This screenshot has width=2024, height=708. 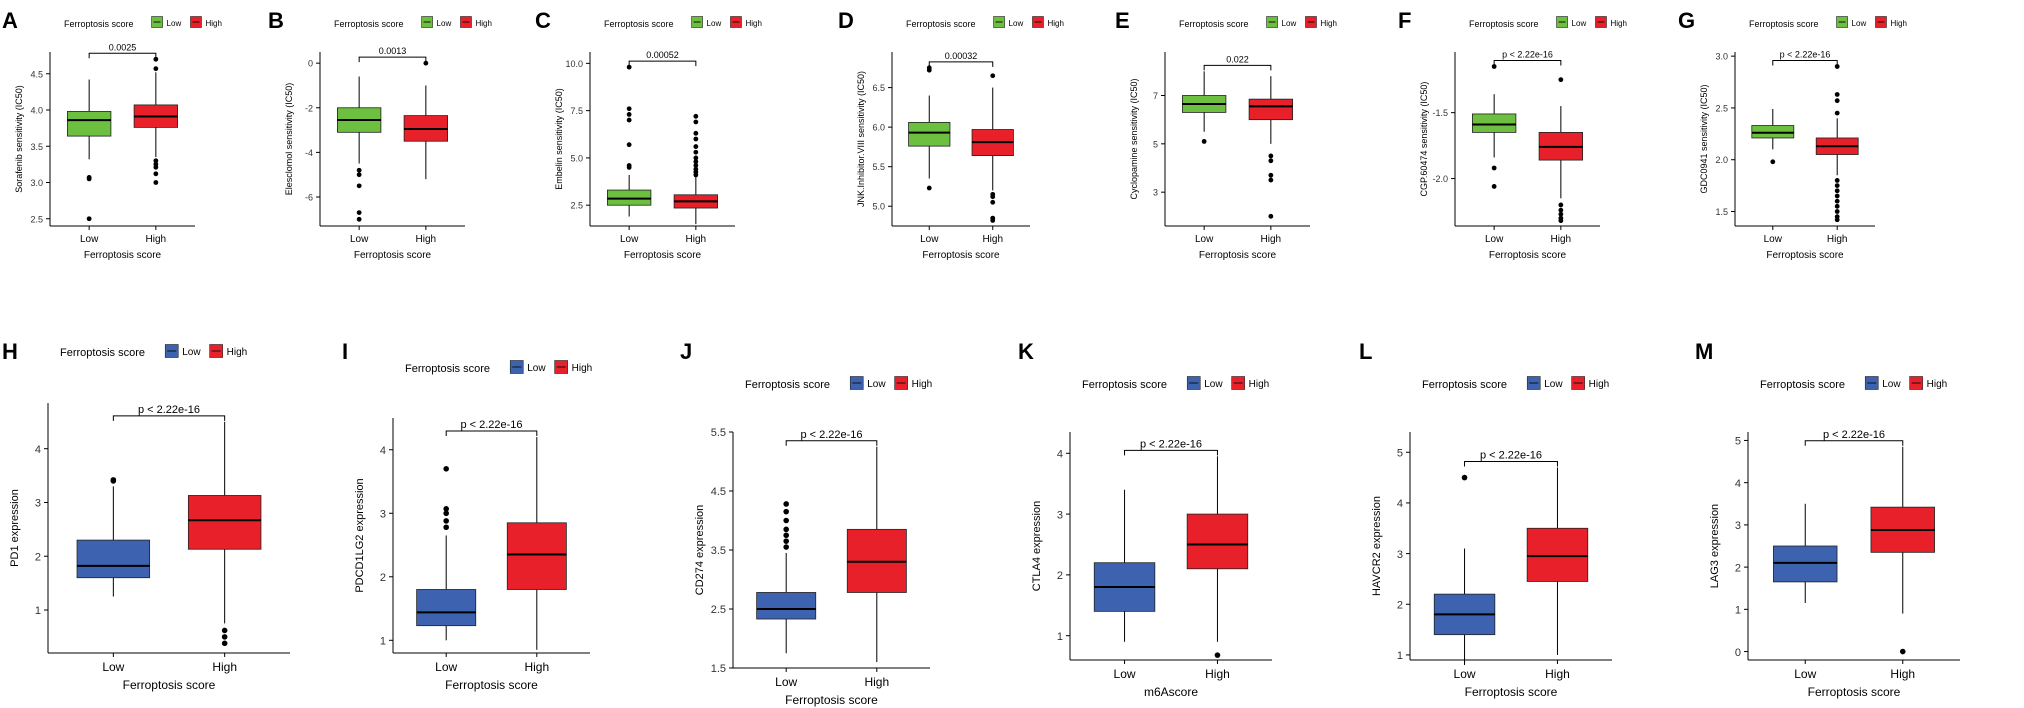 I want to click on y-tick-label: 2, so click(x=1400, y=605).